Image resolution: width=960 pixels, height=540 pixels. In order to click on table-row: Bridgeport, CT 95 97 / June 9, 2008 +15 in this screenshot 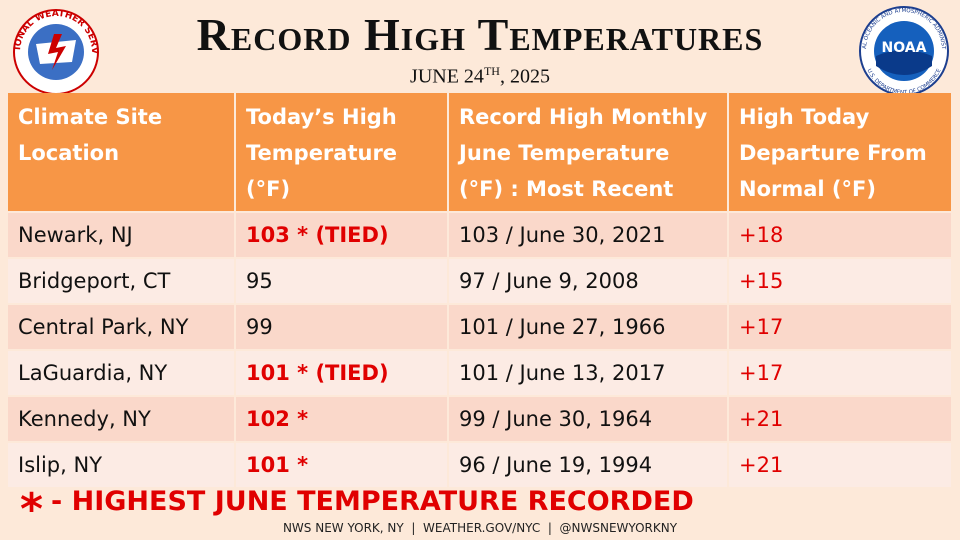, I will do `click(480, 280)`.